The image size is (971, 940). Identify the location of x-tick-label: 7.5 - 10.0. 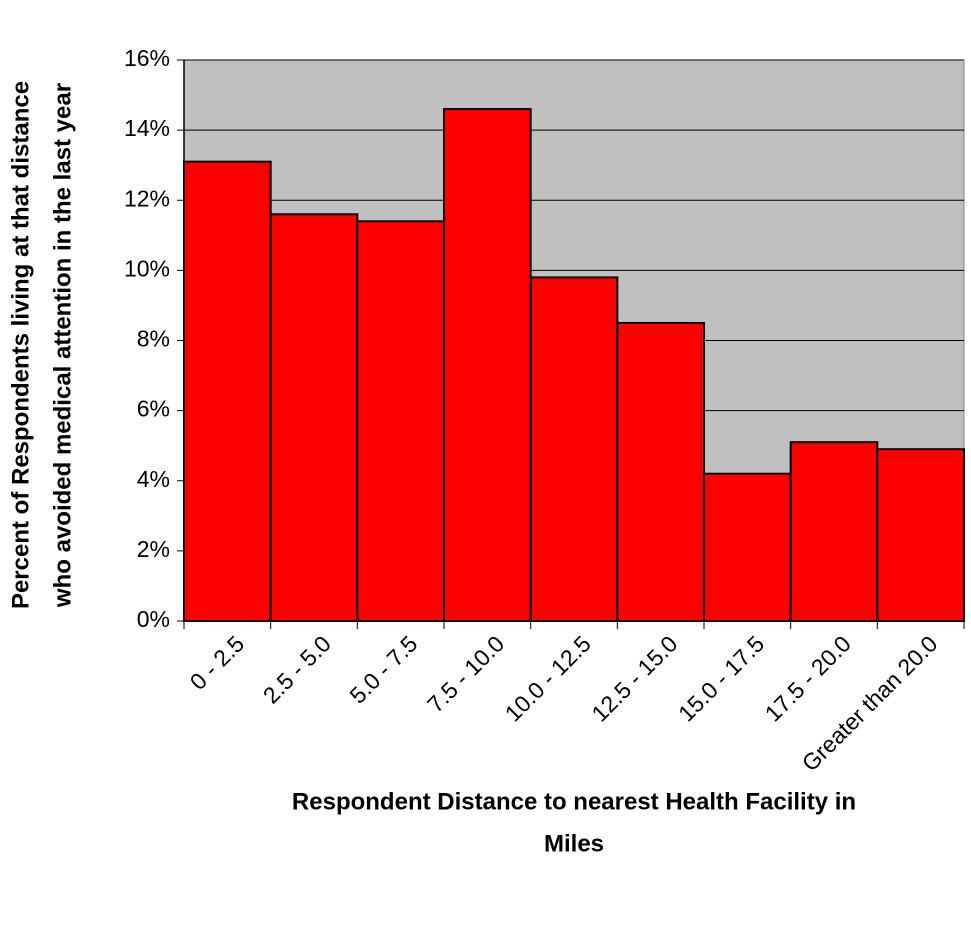
(465, 673).